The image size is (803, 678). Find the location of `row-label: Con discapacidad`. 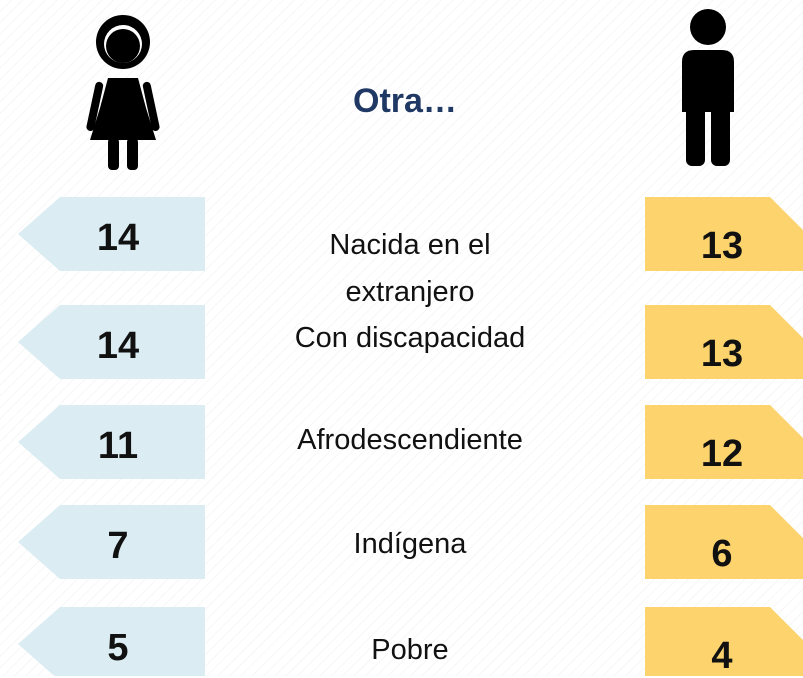

row-label: Con discapacidad is located at coordinates (410, 338).